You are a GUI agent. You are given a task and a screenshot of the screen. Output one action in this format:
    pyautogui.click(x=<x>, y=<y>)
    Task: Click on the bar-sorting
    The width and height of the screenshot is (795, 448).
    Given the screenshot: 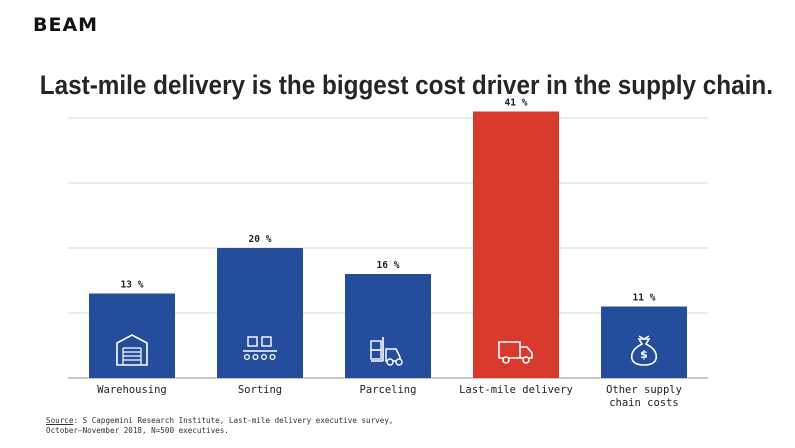 What is the action you would take?
    pyautogui.click(x=260, y=313)
    